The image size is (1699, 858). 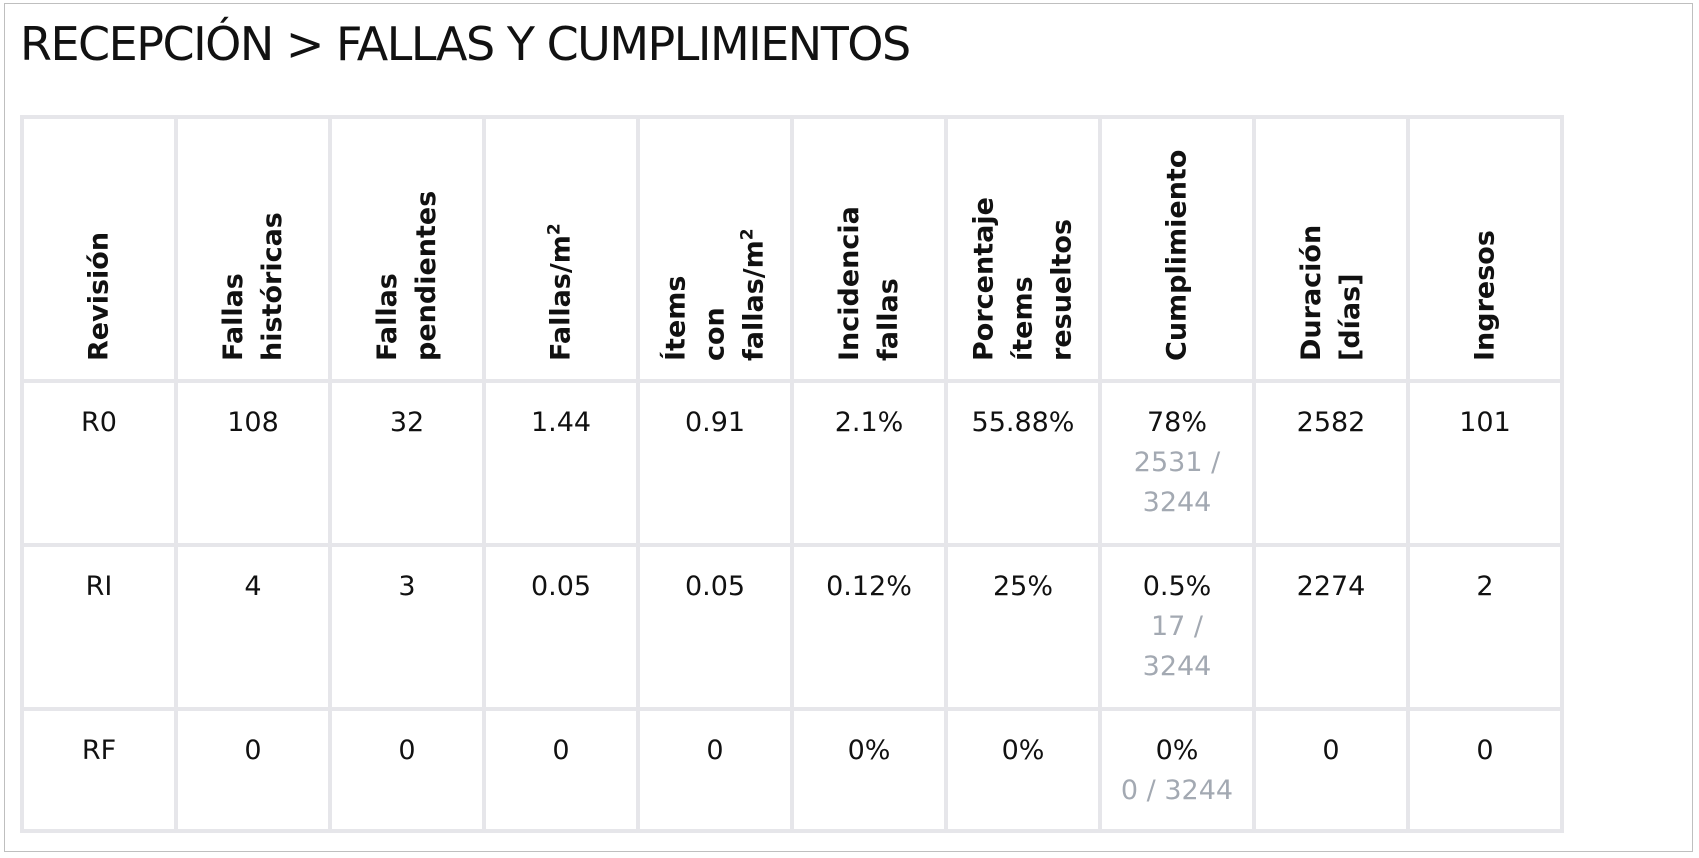 What do you see at coordinates (869, 249) in the screenshot?
I see `header-incidencia: Incidencia fallas` at bounding box center [869, 249].